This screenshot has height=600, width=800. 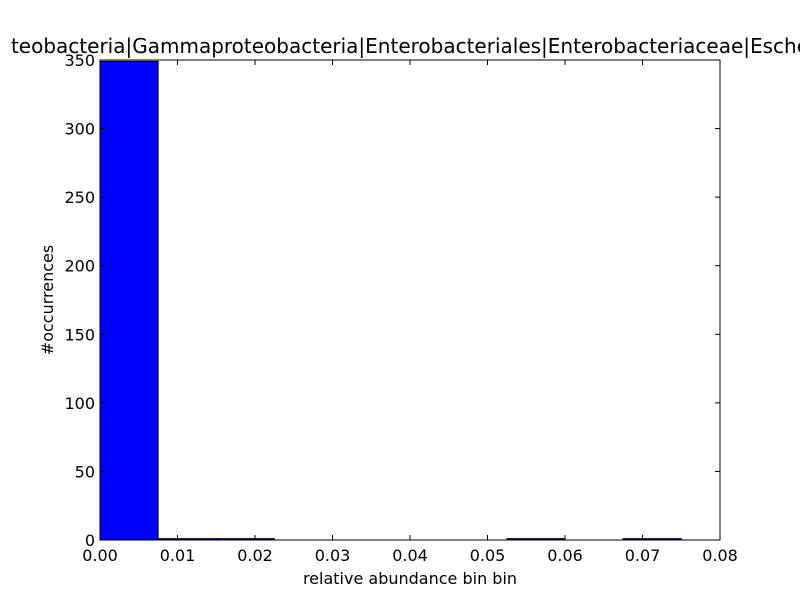 What do you see at coordinates (129, 300) in the screenshot?
I see `histogram-bar` at bounding box center [129, 300].